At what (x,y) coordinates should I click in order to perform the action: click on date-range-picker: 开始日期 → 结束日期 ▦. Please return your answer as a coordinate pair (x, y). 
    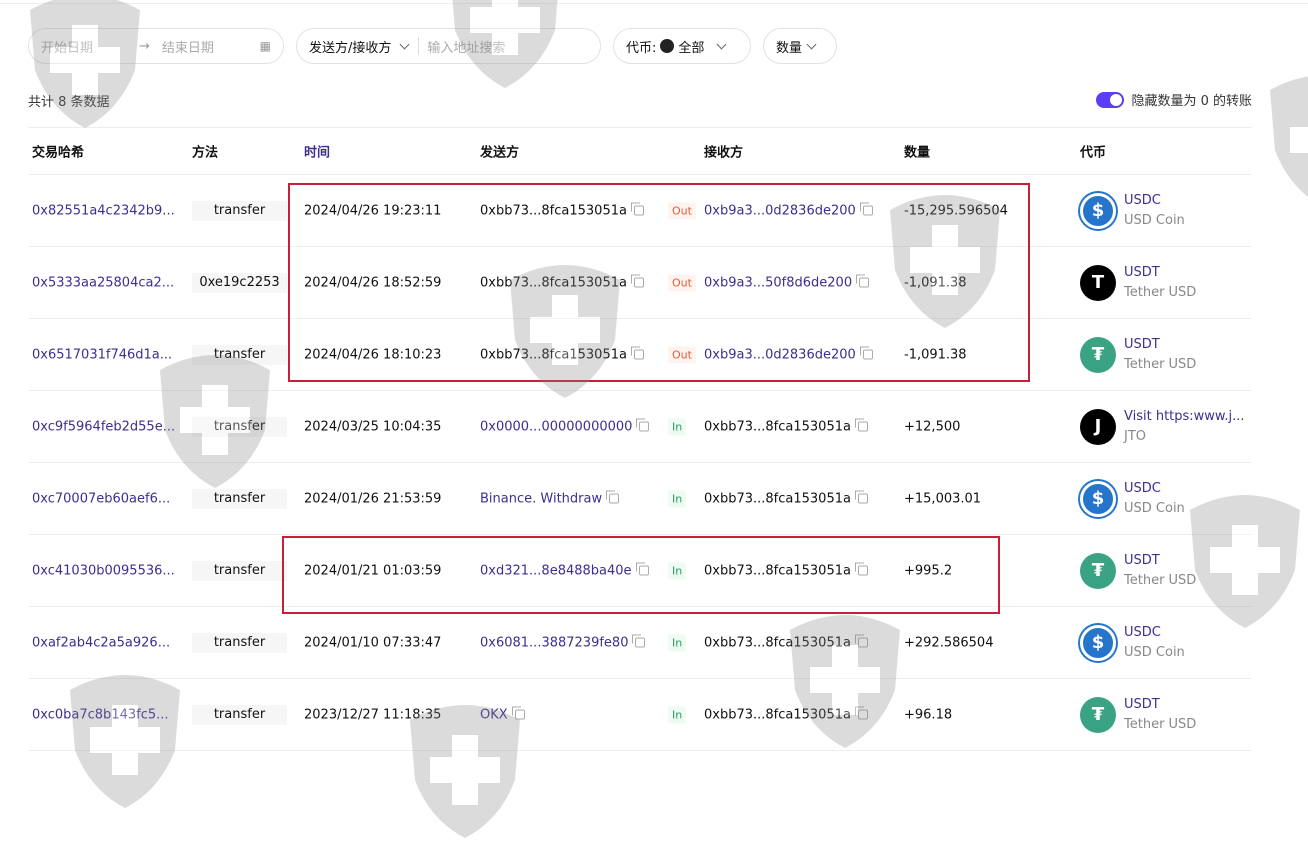
    Looking at the image, I should click on (156, 46).